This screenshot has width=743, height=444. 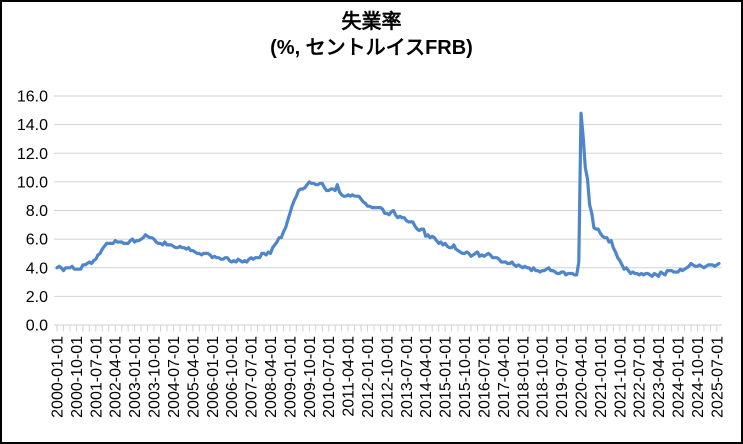 What do you see at coordinates (174, 377) in the screenshot?
I see `svg-text: 2004-07-01` at bounding box center [174, 377].